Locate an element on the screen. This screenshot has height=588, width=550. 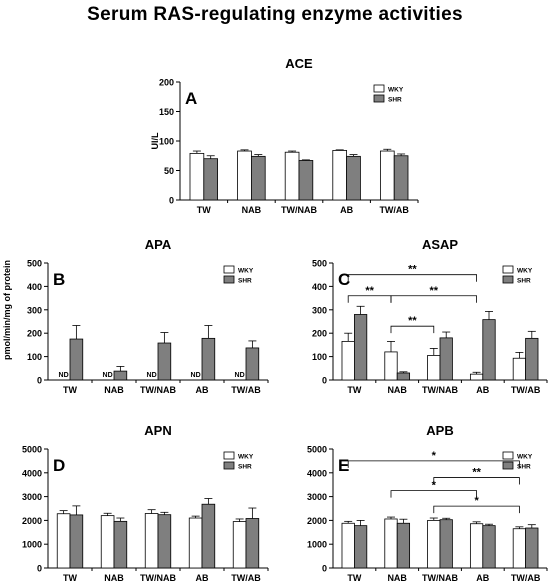
panel-title: ASAP is located at coordinates (440, 244).